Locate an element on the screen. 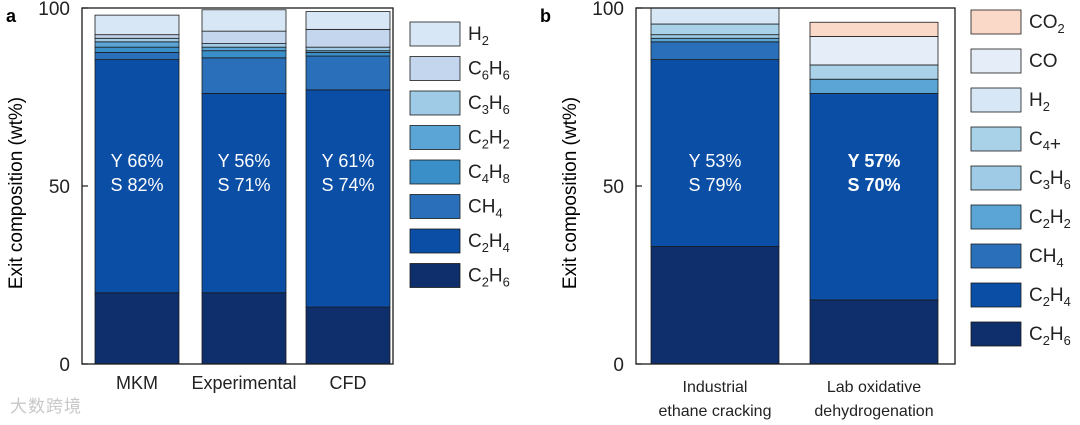  x-tick-label: Lab oxidative is located at coordinates (874, 387).